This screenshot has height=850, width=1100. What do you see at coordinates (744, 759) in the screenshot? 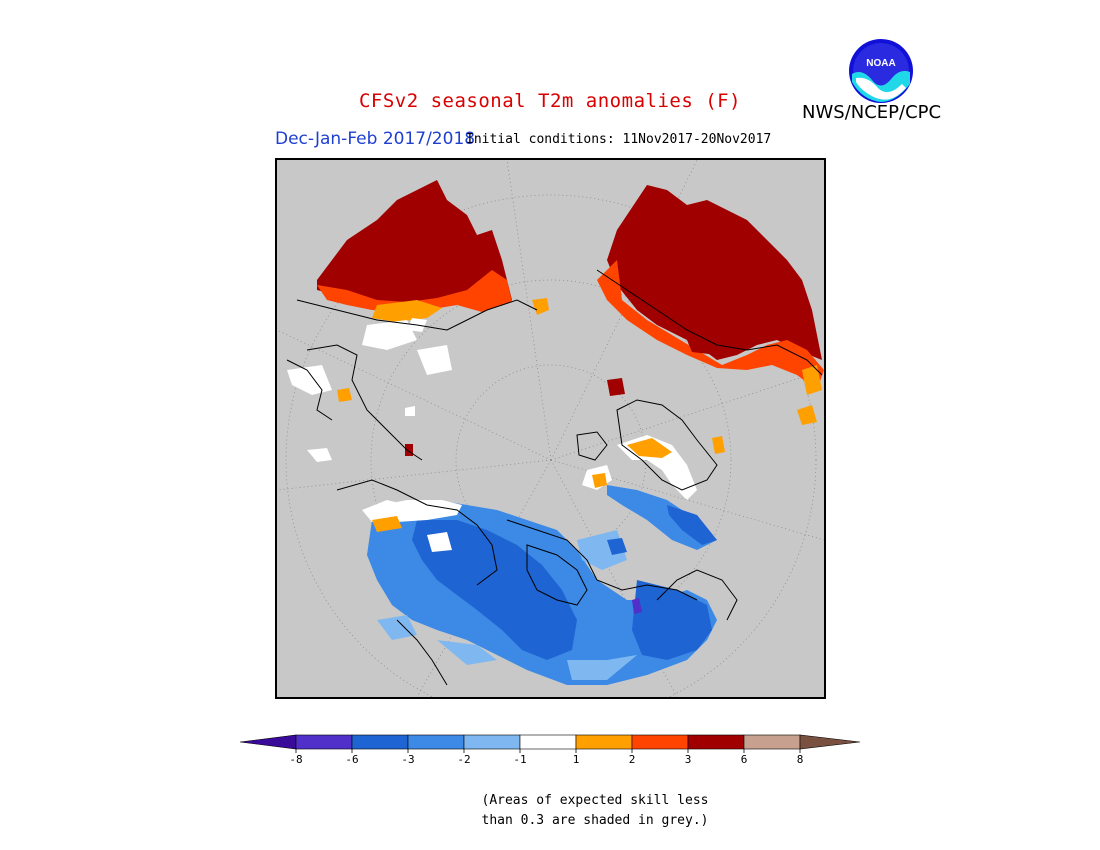
I see `colorbar-tick-label: 6` at bounding box center [744, 759].